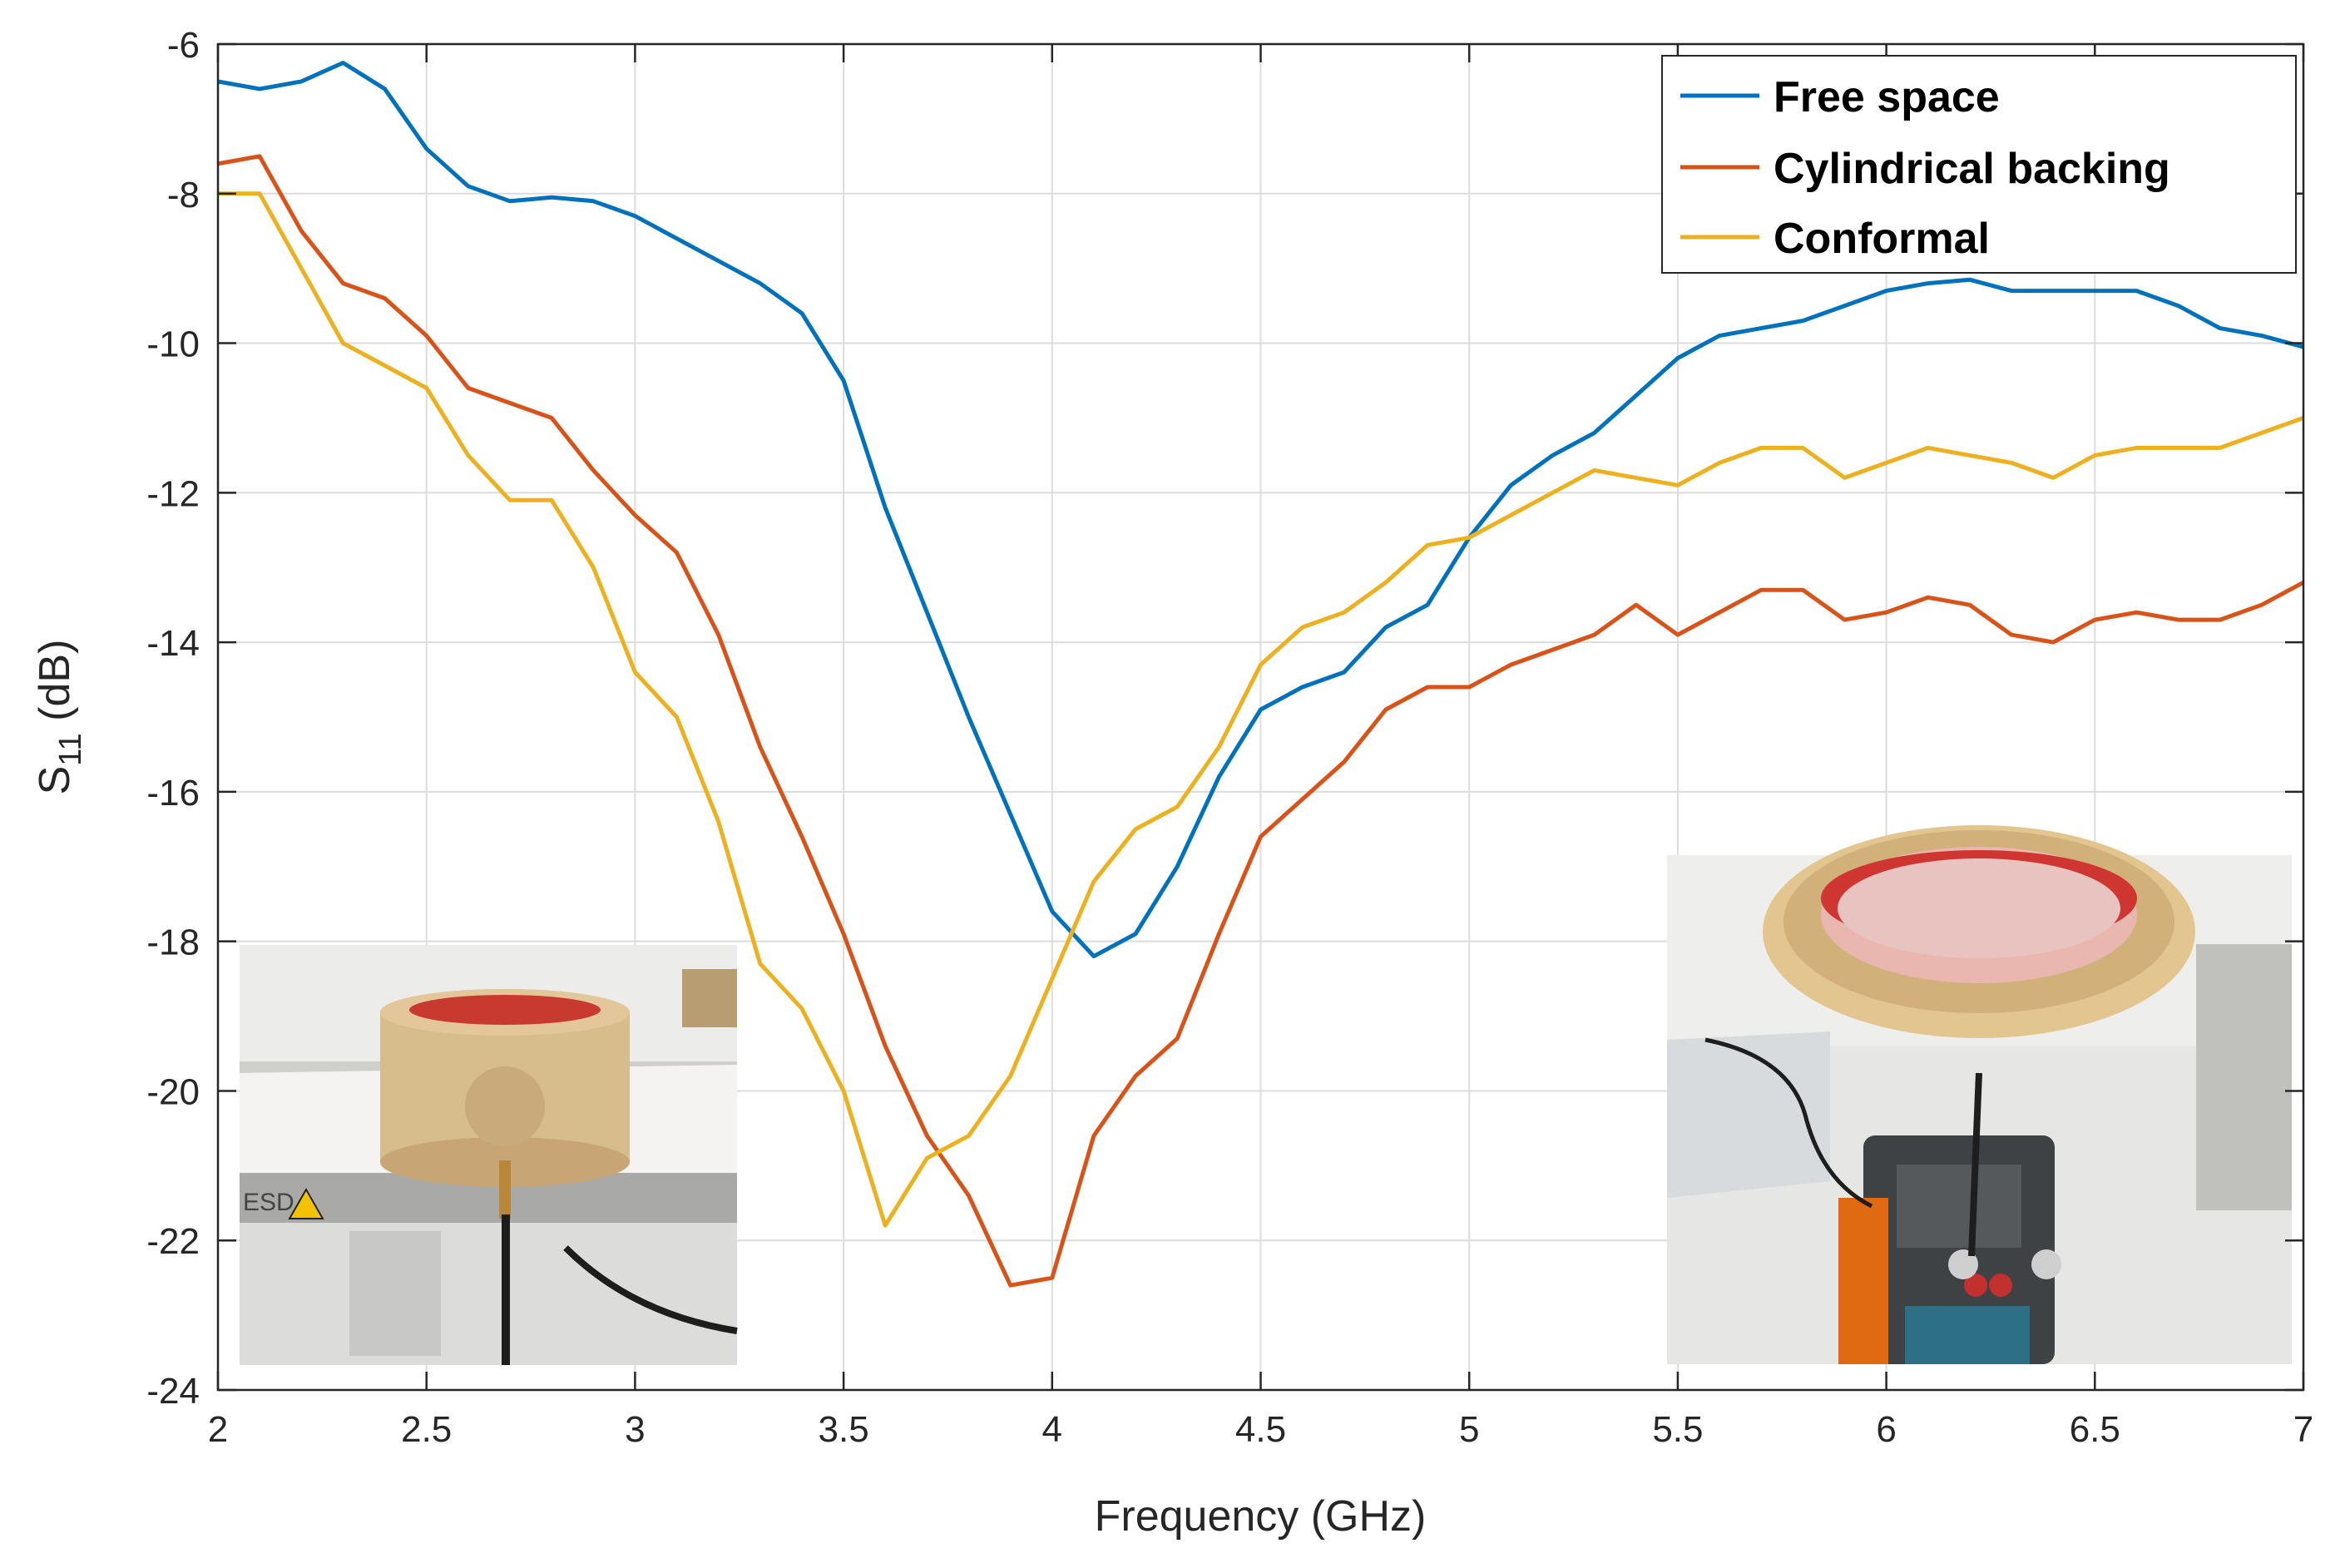  What do you see at coordinates (173, 1241) in the screenshot?
I see `y-tick-label-1: -22` at bounding box center [173, 1241].